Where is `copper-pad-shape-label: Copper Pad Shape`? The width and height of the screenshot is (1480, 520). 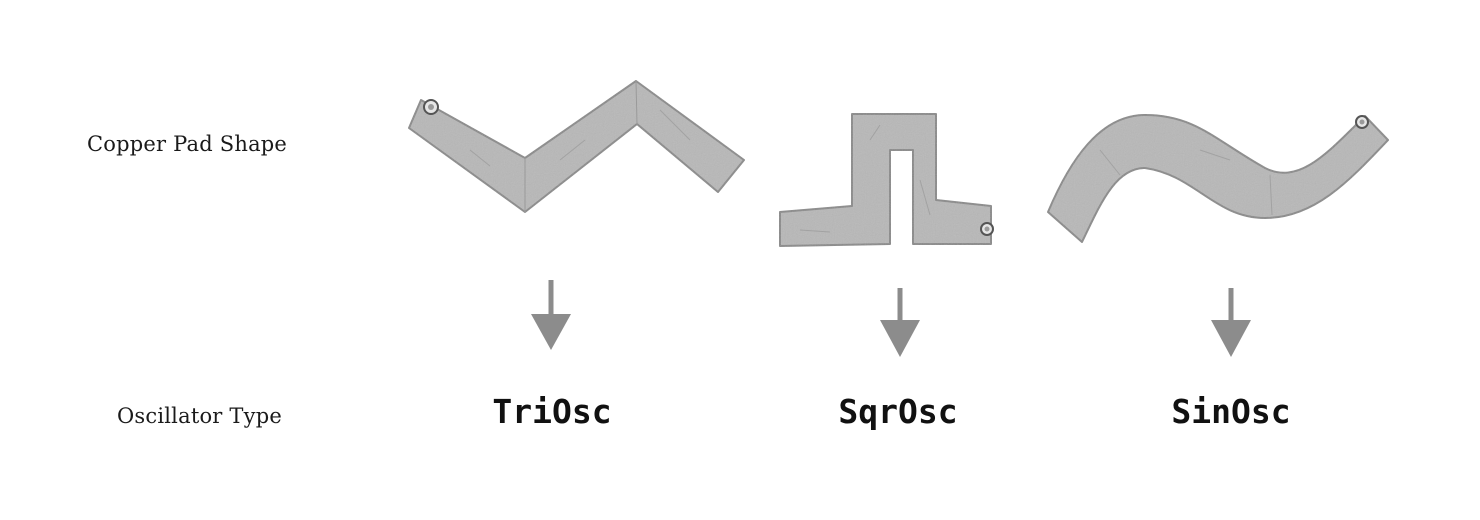
copper-pad-shape-label: Copper Pad Shape is located at coordinates (187, 144).